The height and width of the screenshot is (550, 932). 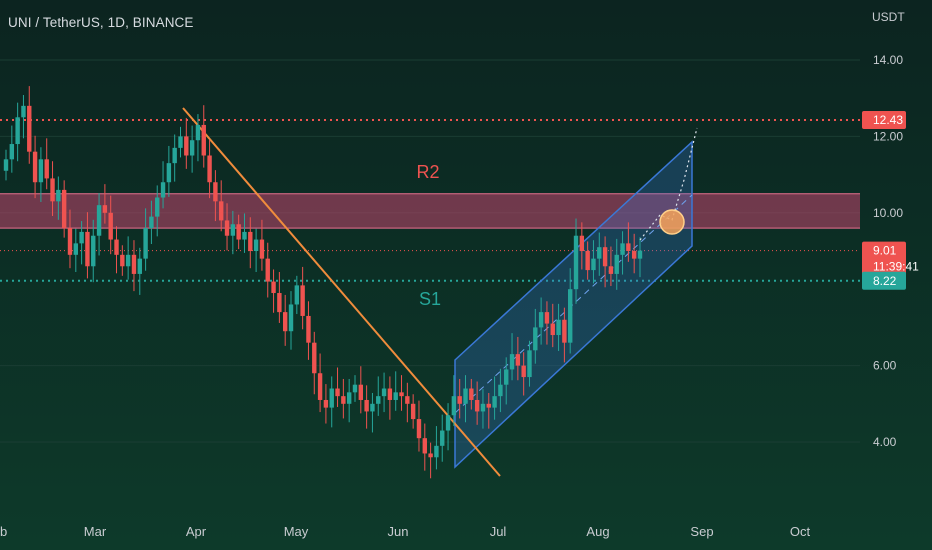 I want to click on annotation-label: S1, so click(x=430, y=299).